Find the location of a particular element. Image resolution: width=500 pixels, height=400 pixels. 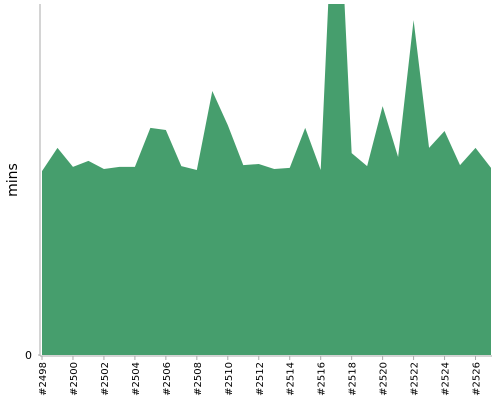

x-tick-label: #2500 is located at coordinates (74, 379).